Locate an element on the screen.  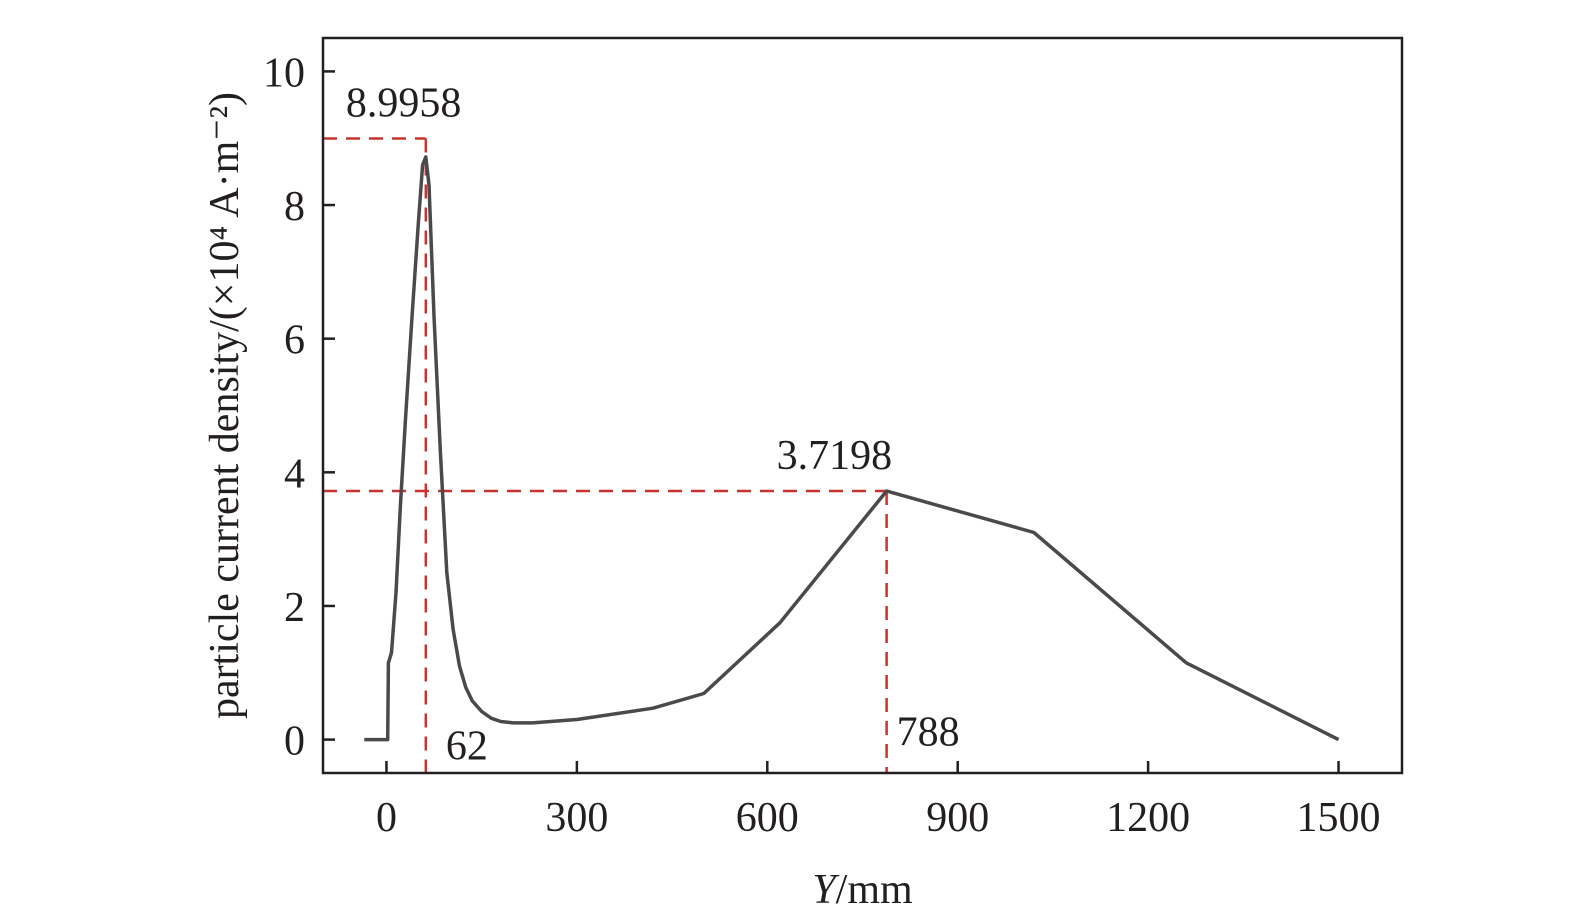
peak-position-label: 62 is located at coordinates (467, 747).